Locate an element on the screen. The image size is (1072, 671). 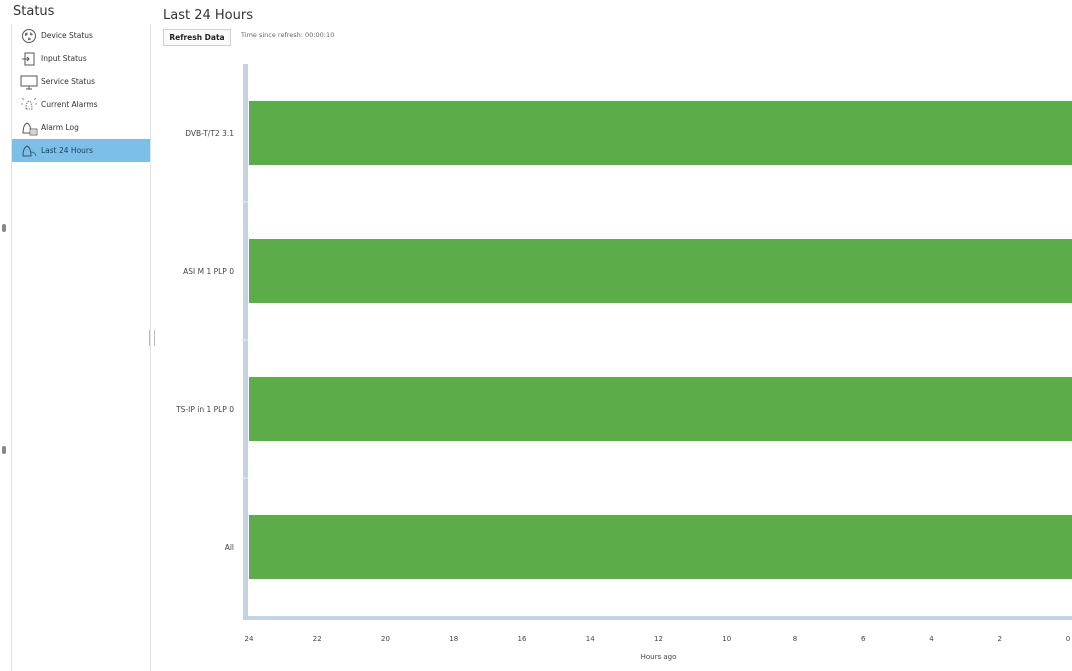
alarm-icon is located at coordinates (29, 105).